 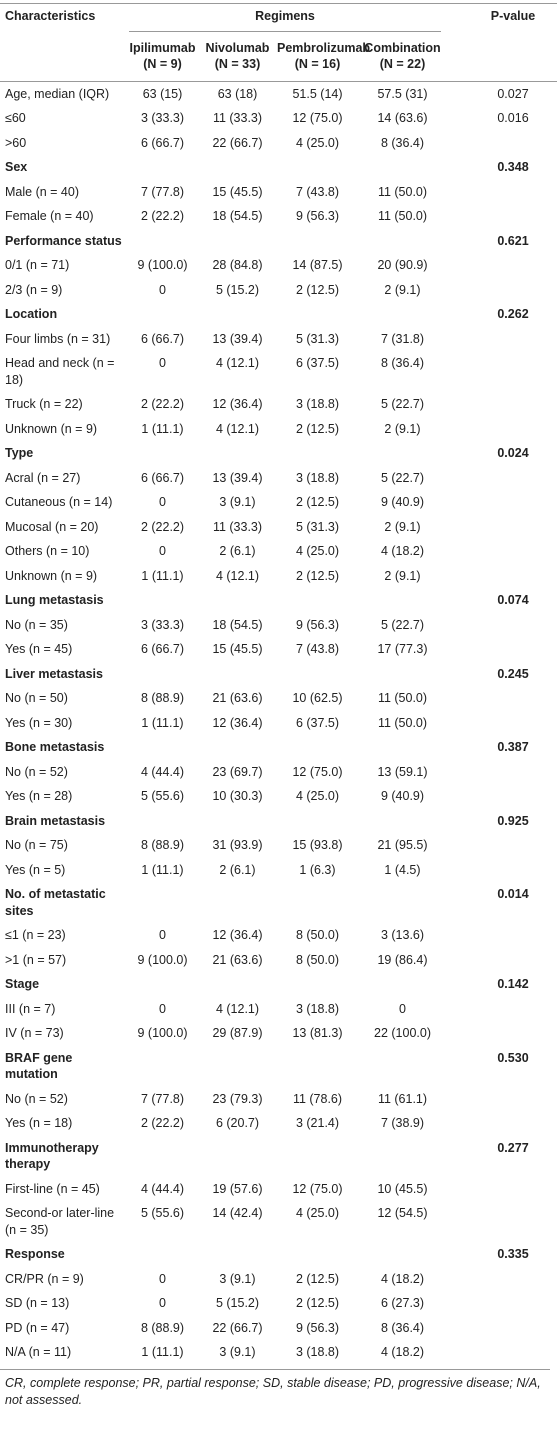 What do you see at coordinates (317, 698) in the screenshot?
I see `cell: 10 (62.5)` at bounding box center [317, 698].